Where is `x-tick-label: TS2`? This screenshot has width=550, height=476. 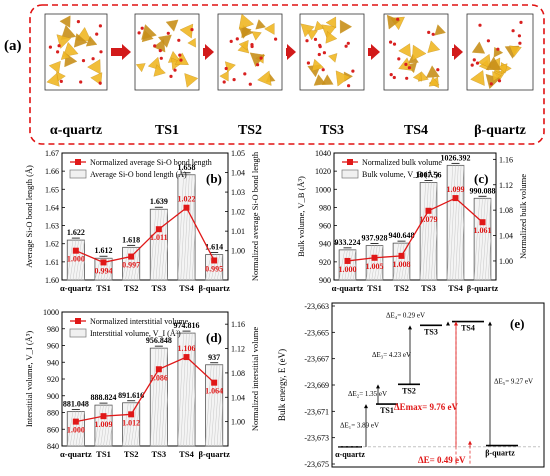 x-tick-label: TS2 is located at coordinates (401, 288).